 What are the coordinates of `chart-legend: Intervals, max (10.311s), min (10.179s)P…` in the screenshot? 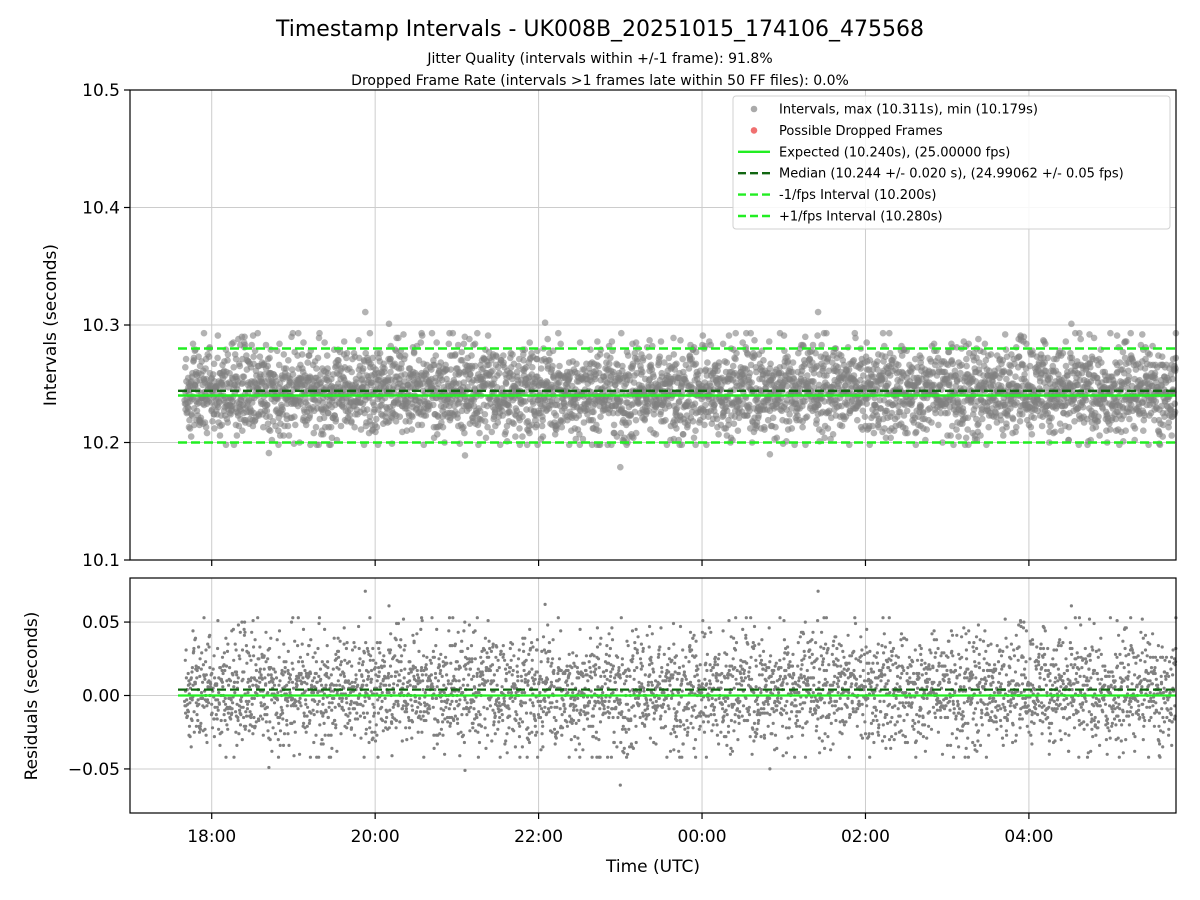 It's located at (951, 162).